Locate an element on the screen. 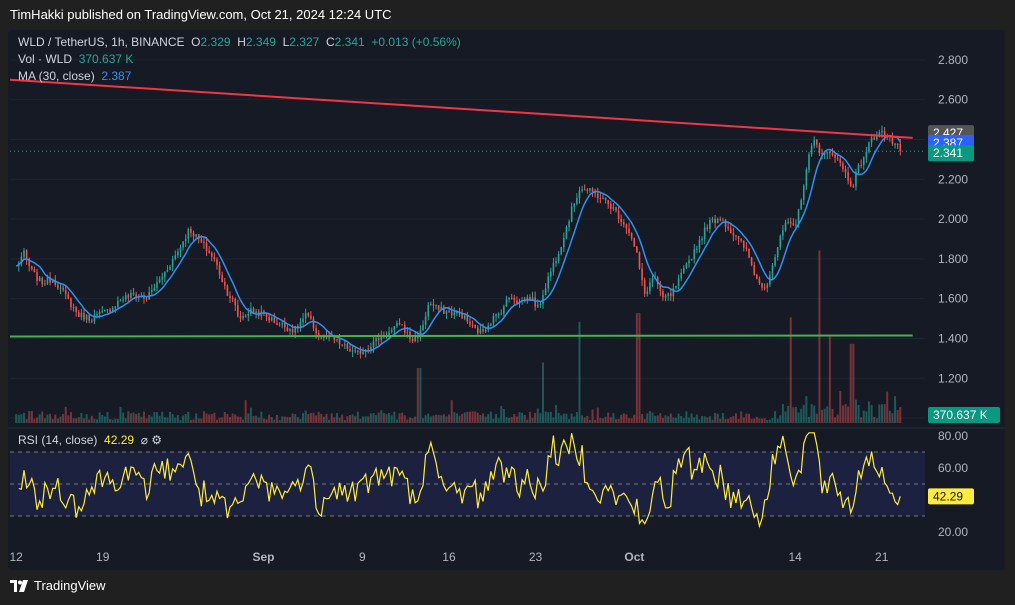 The width and height of the screenshot is (1015, 605). legend-ma-label: MA (30, close) is located at coordinates (56, 76).